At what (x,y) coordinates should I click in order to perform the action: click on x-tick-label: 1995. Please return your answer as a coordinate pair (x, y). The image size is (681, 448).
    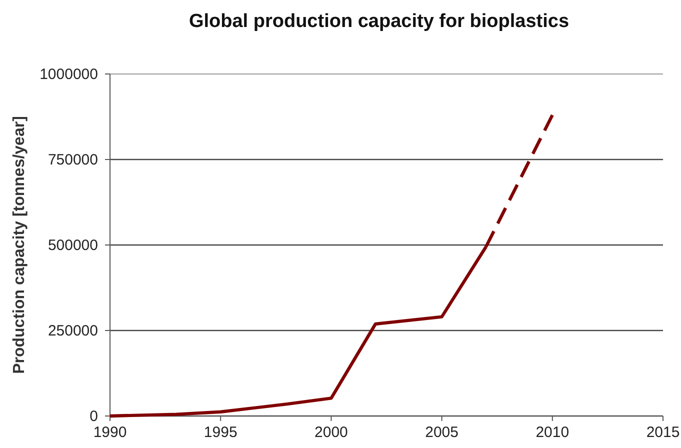
    Looking at the image, I should click on (221, 432).